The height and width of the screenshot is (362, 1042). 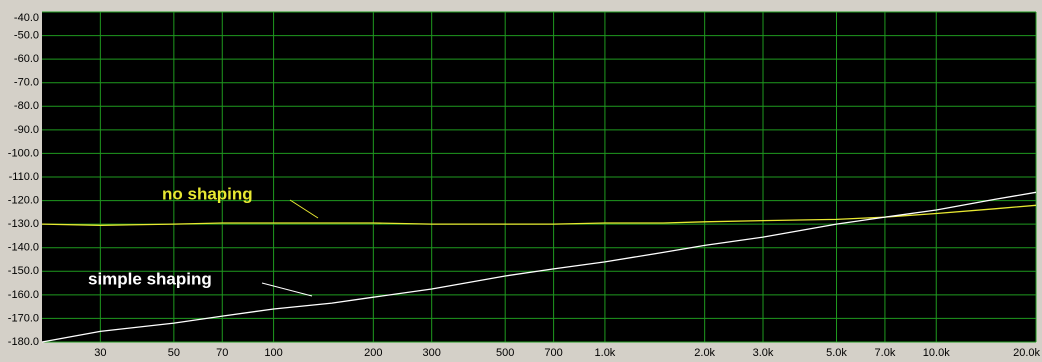 I want to click on x-tick-label: 50, so click(x=174, y=353).